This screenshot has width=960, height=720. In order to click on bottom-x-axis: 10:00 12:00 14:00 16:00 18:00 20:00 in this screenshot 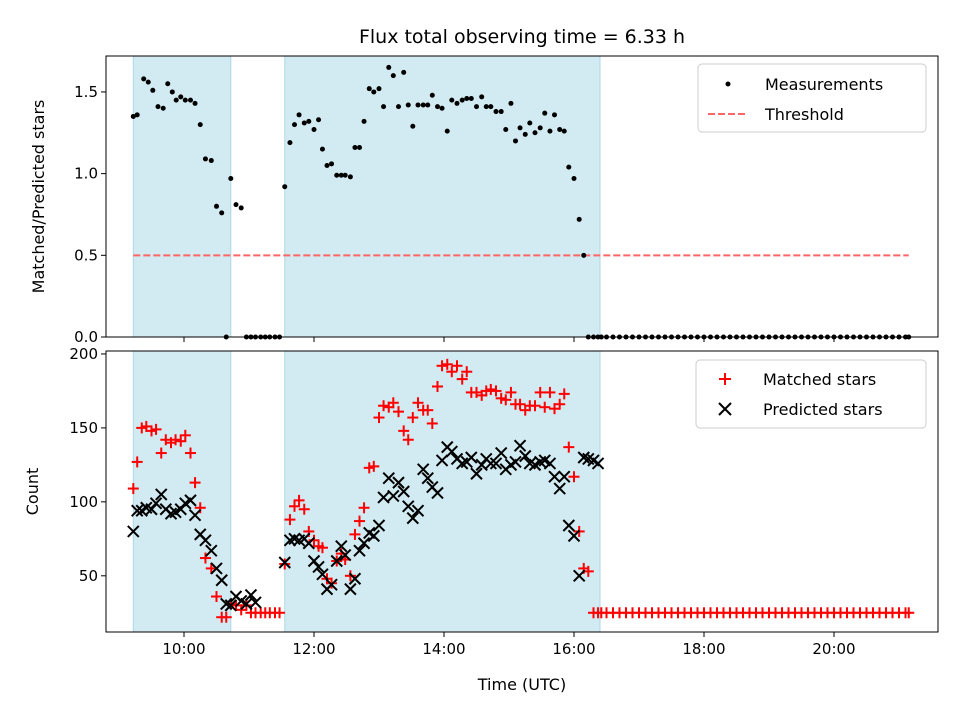, I will do `click(509, 645)`.